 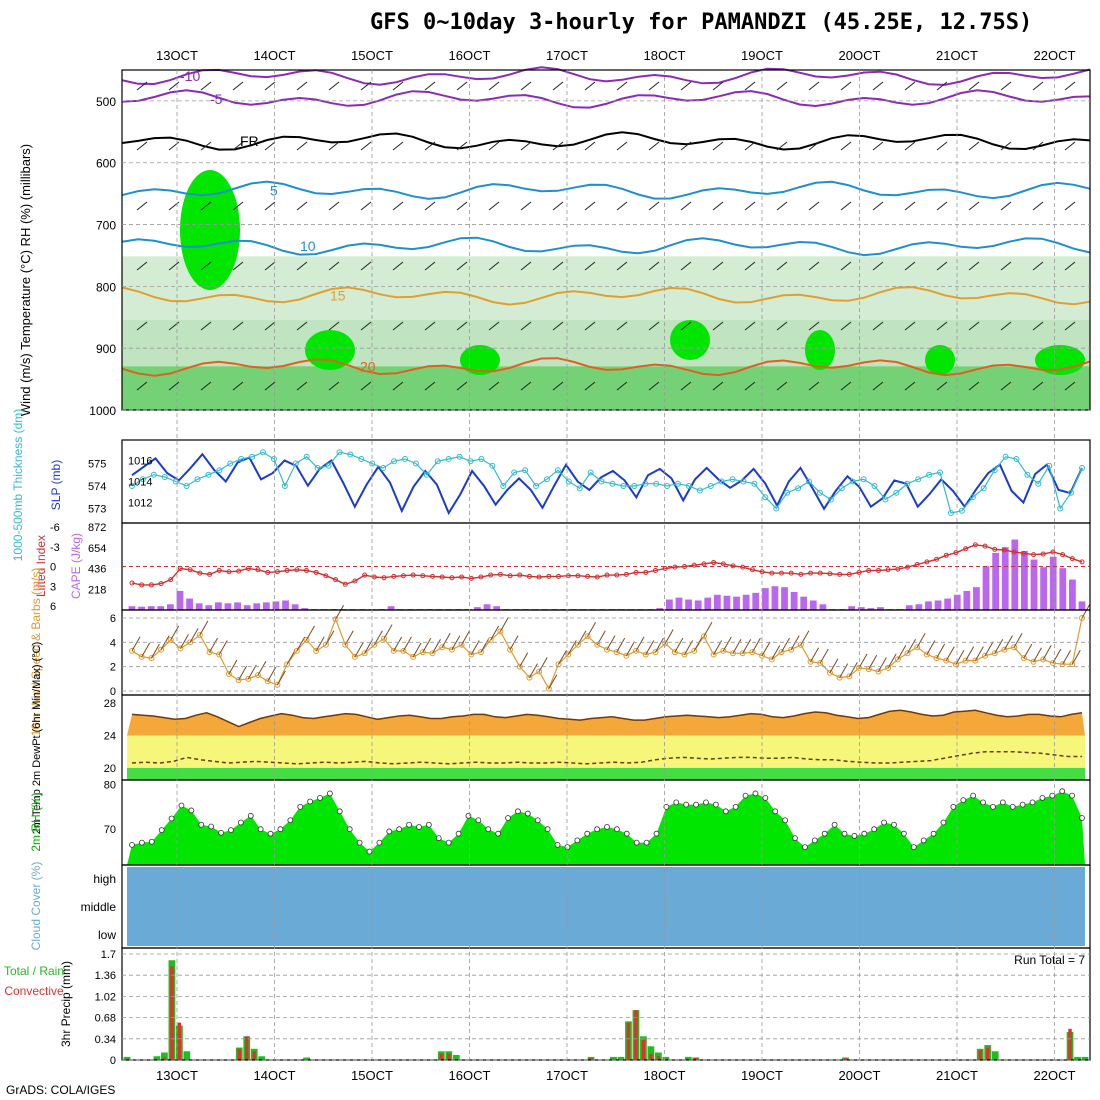 What do you see at coordinates (110, 736) in the screenshot?
I see `temp-tick-label: 24` at bounding box center [110, 736].